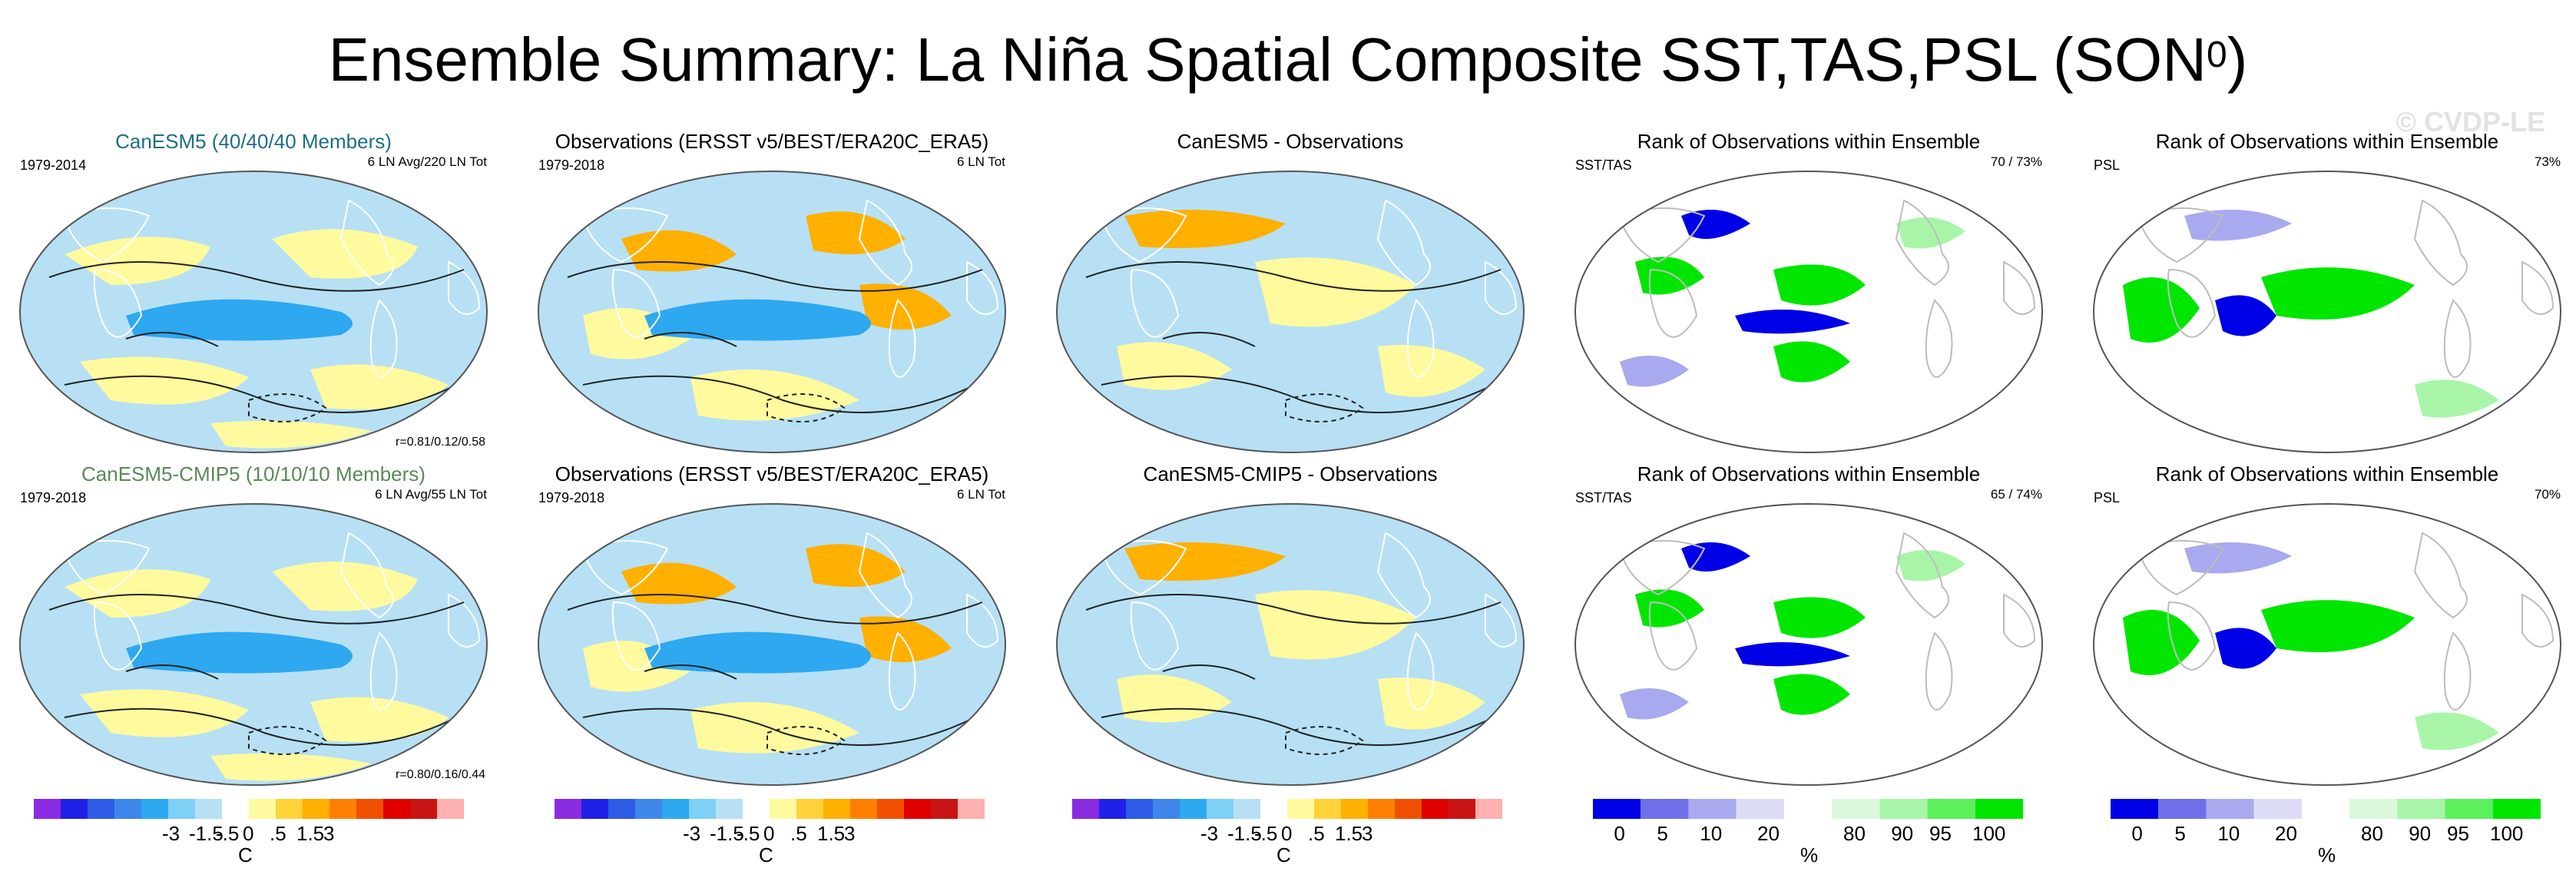  Describe the element at coordinates (171, 833) in the screenshot. I see `colorbar-tick-label: -3` at that location.